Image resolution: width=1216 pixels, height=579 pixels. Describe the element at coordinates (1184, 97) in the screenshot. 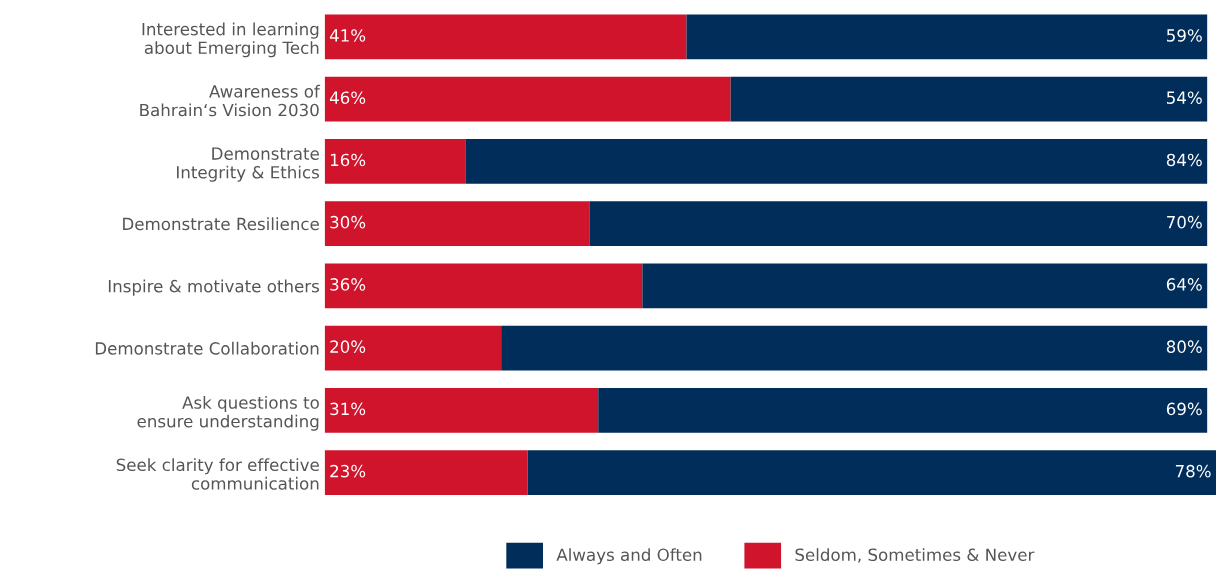

I see `data-label: 54%` at that location.